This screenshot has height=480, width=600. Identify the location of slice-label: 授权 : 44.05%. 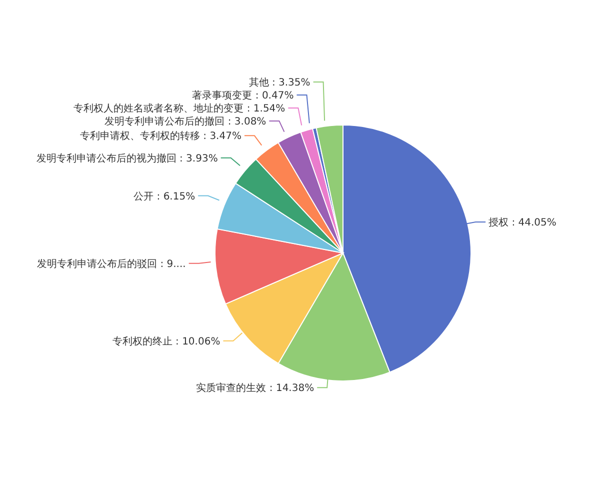
(522, 222).